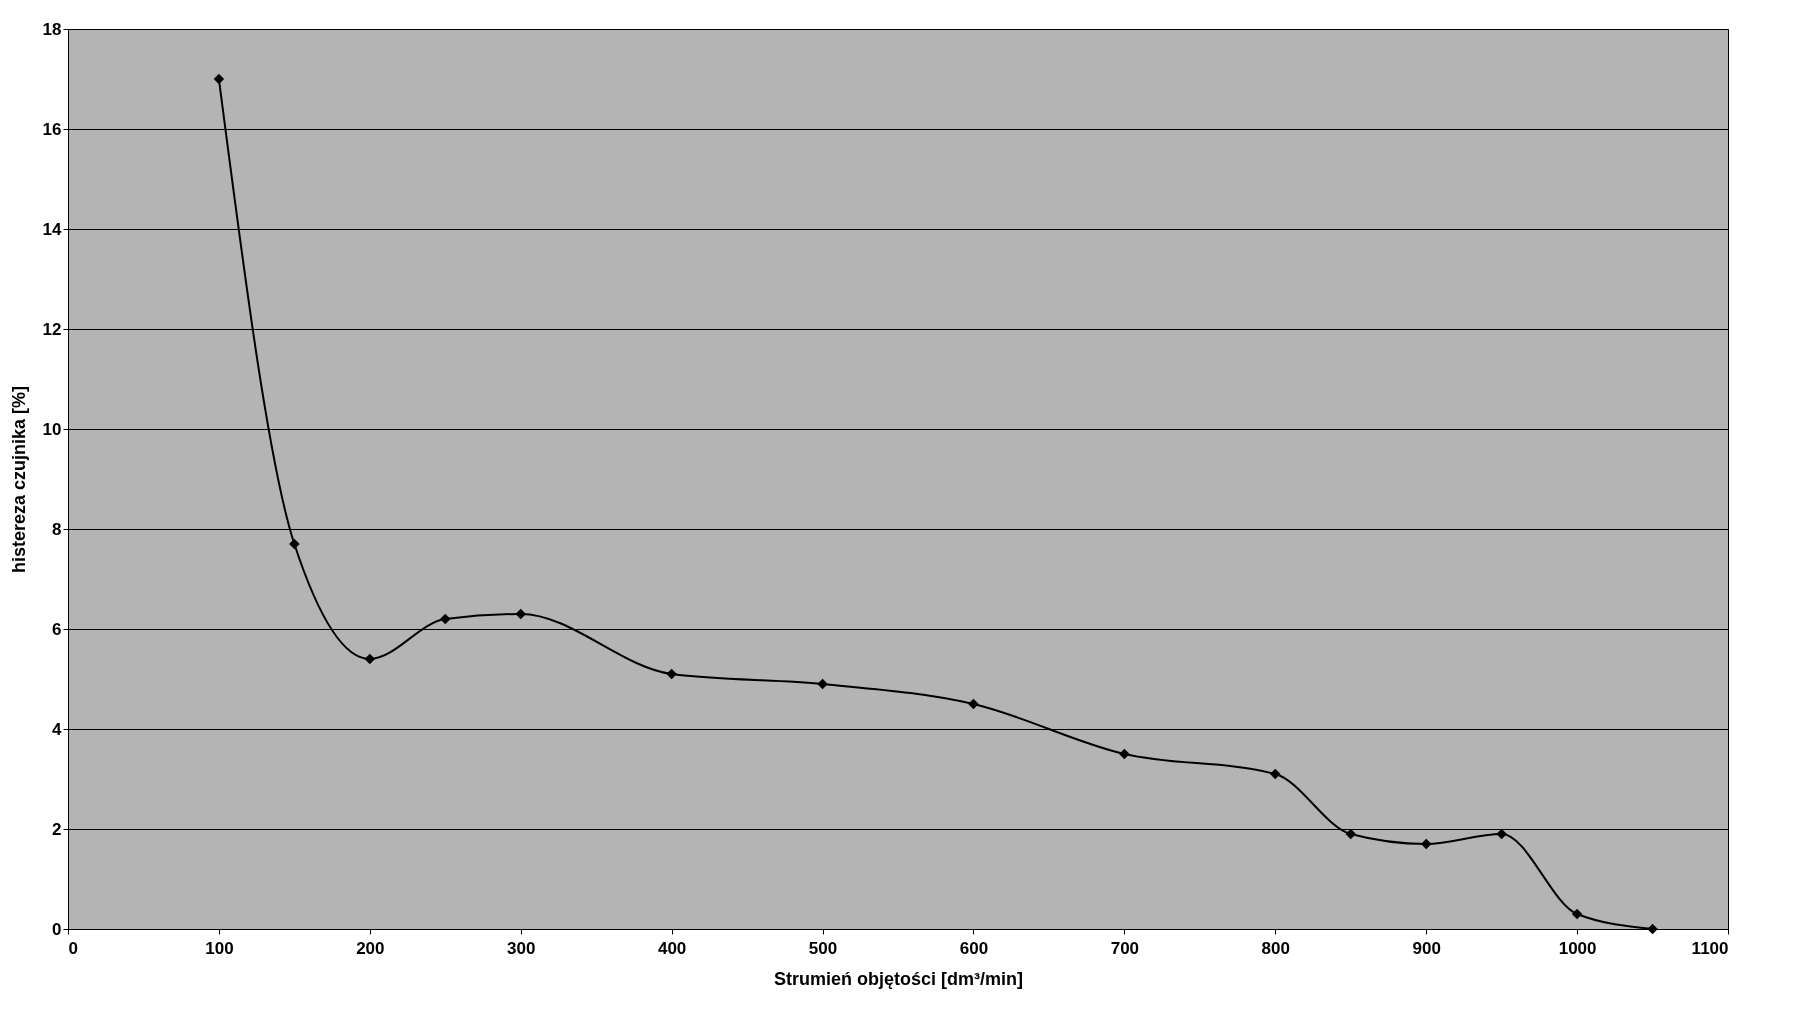 The width and height of the screenshot is (1808, 1036). Describe the element at coordinates (823, 948) in the screenshot. I see `x-tick-label: 500` at that location.